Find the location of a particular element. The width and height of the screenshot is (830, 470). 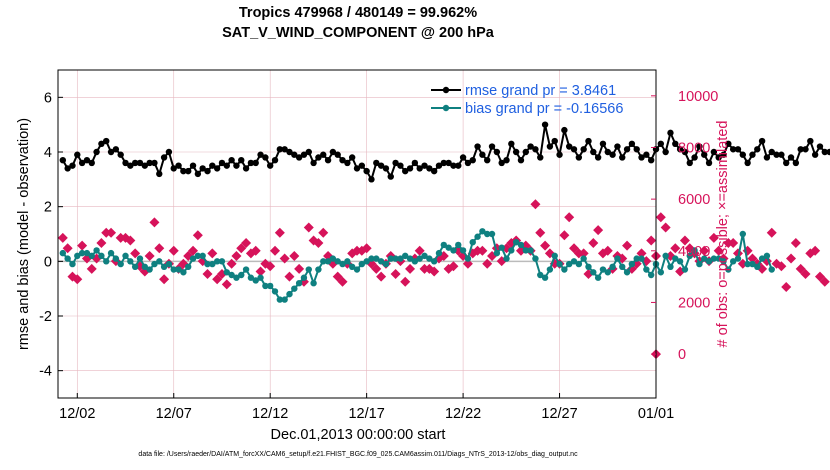

right-y-tick-label: 0 is located at coordinates (682, 355).